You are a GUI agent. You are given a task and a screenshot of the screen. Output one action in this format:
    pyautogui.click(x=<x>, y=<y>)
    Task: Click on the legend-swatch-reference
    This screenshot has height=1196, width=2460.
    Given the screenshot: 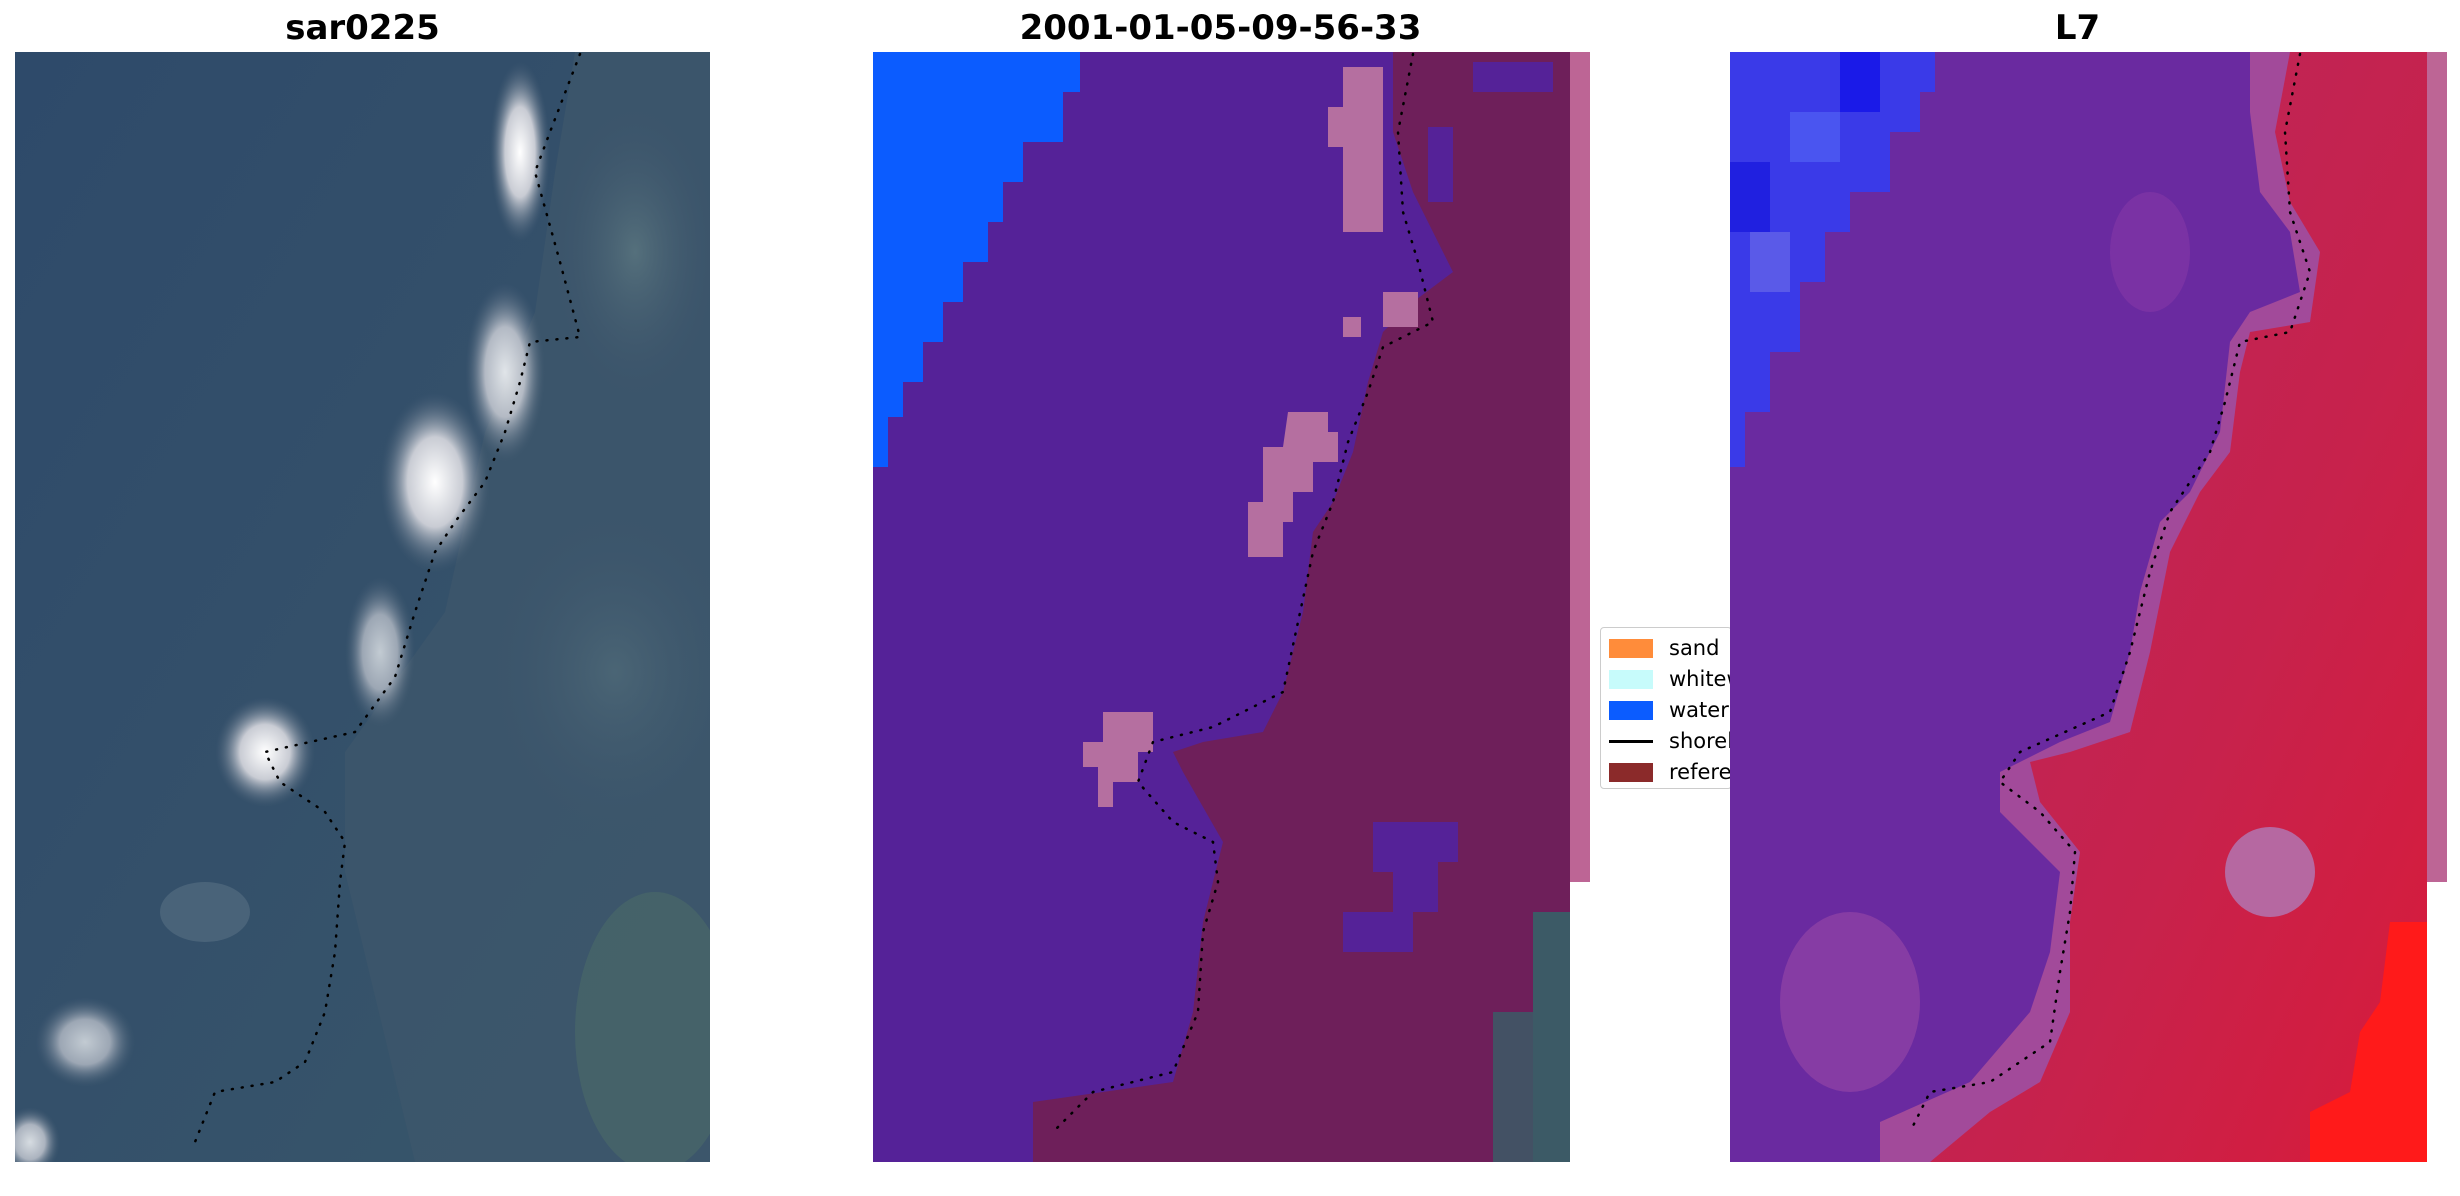 What is the action you would take?
    pyautogui.click(x=1631, y=772)
    